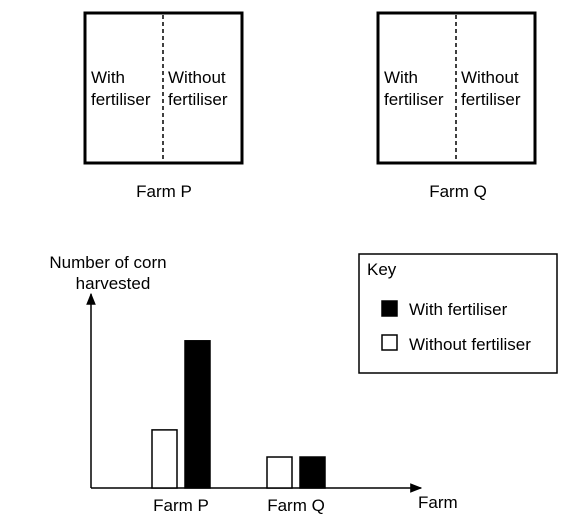  I want to click on bar-farm-p-without-fertiliser, so click(164, 459).